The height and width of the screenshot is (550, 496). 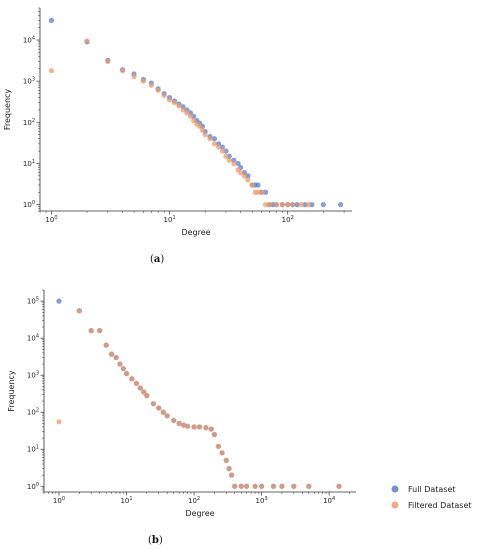 What do you see at coordinates (170, 219) in the screenshot?
I see `x-tick-label: 101` at bounding box center [170, 219].